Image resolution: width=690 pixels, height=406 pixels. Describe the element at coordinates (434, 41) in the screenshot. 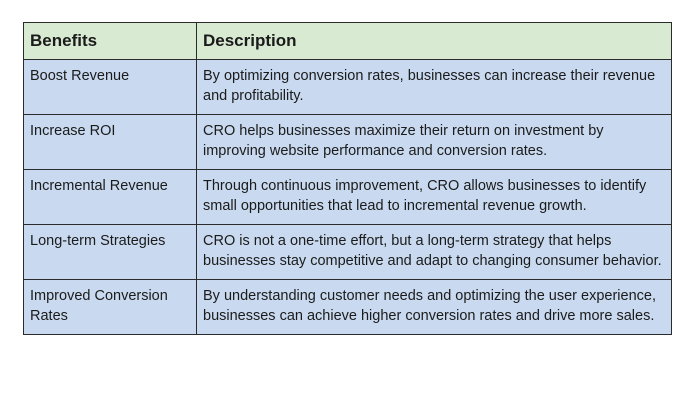

I see `header-description: Description` at that location.